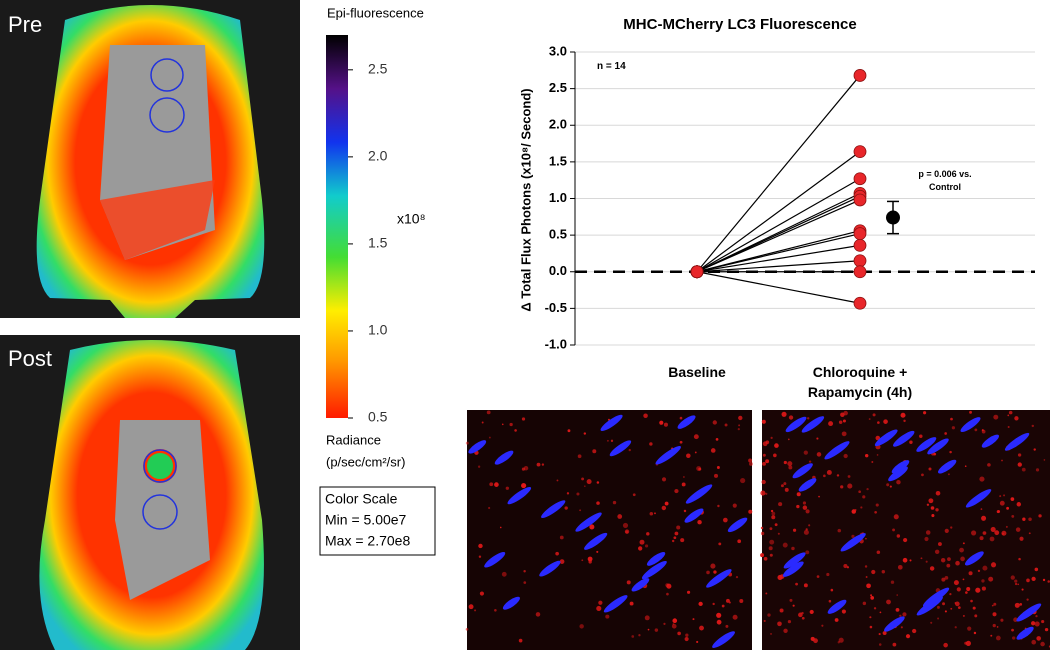 The image size is (1050, 650). What do you see at coordinates (378, 417) in the screenshot?
I see `colorbar-tick-label: 0.5` at bounding box center [378, 417].